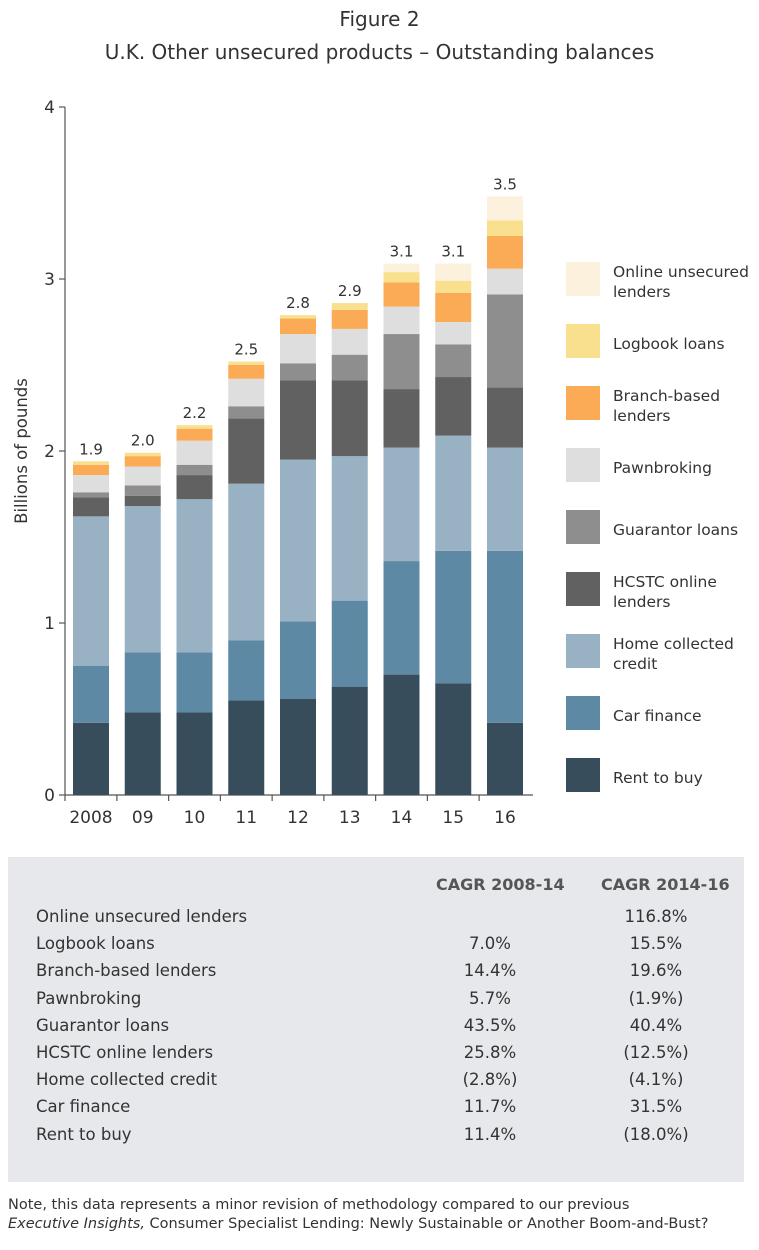 The image size is (759, 1250). What do you see at coordinates (49, 280) in the screenshot?
I see `y-tick-label: 3` at bounding box center [49, 280].